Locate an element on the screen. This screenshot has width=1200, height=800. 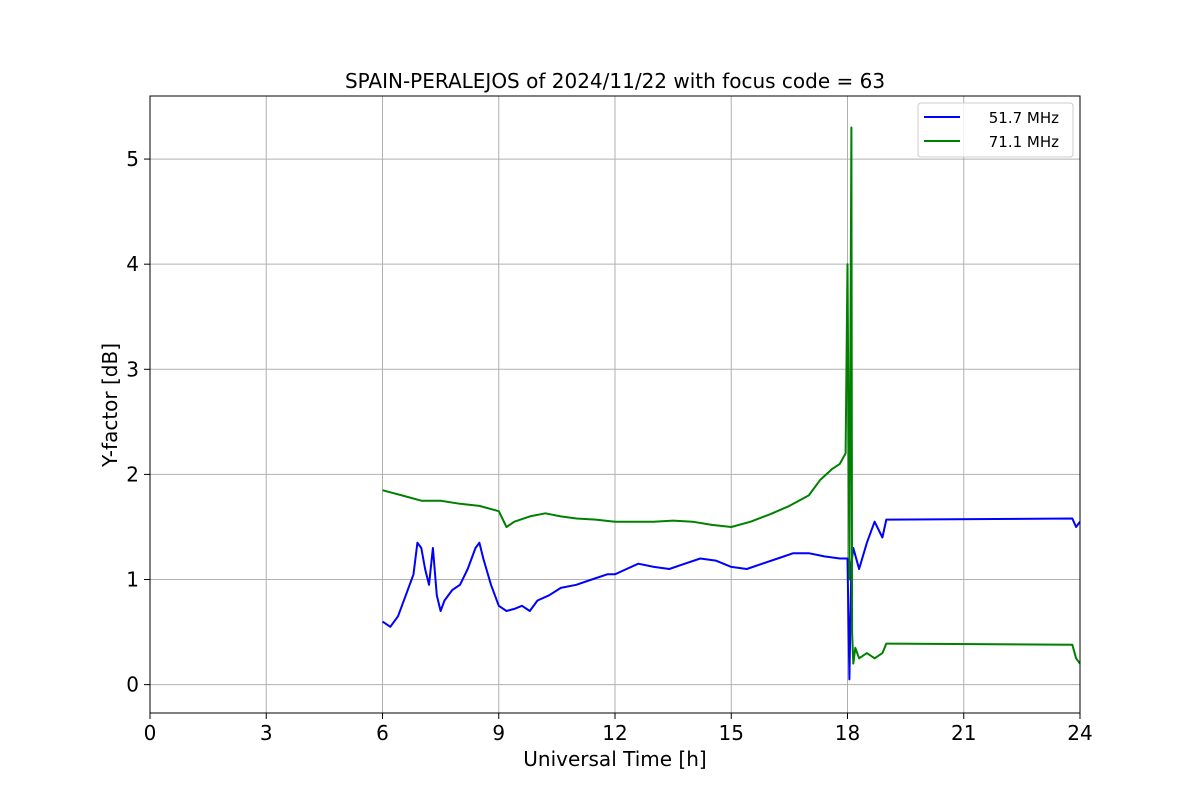
x-tick-label: 6 is located at coordinates (382, 733).